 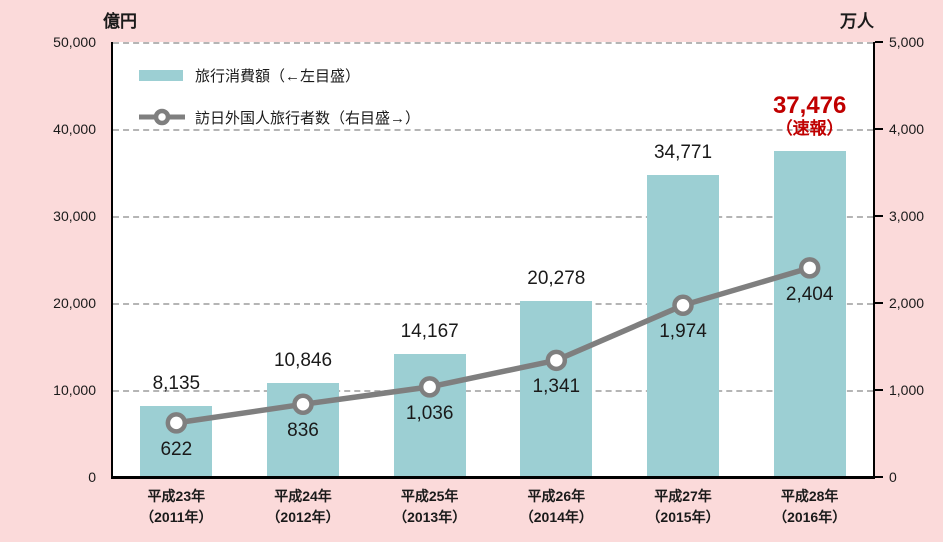 I want to click on x-label-western-year: （2013年）, so click(x=430, y=517).